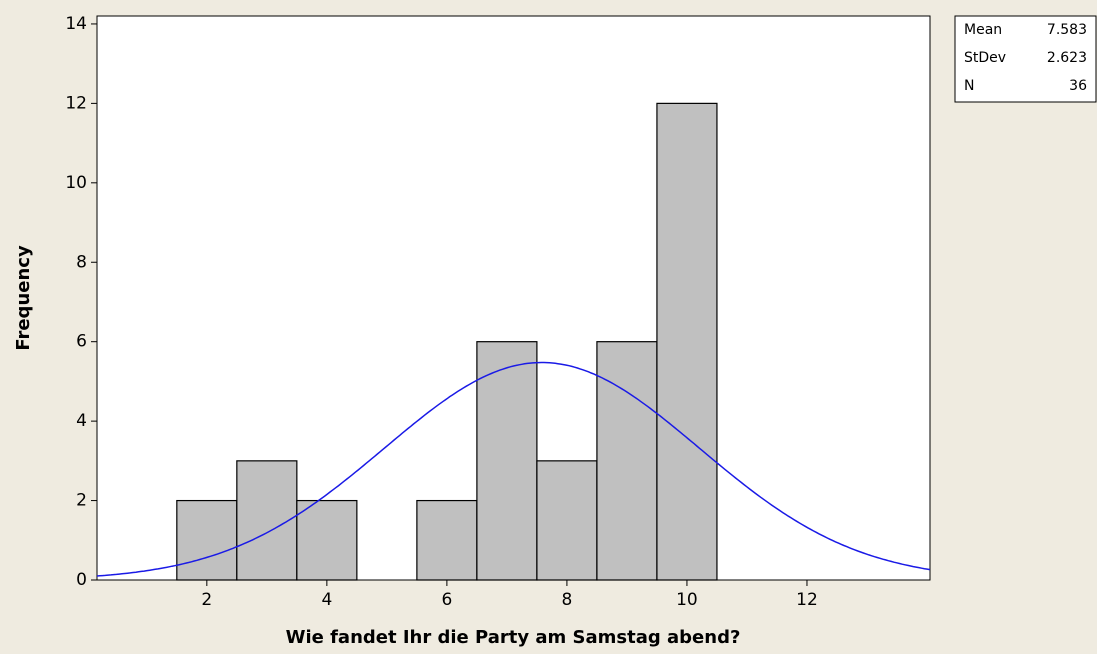 Image resolution: width=1097 pixels, height=654 pixels. Describe the element at coordinates (566, 600) in the screenshot. I see `x-tick-label: 8` at that location.